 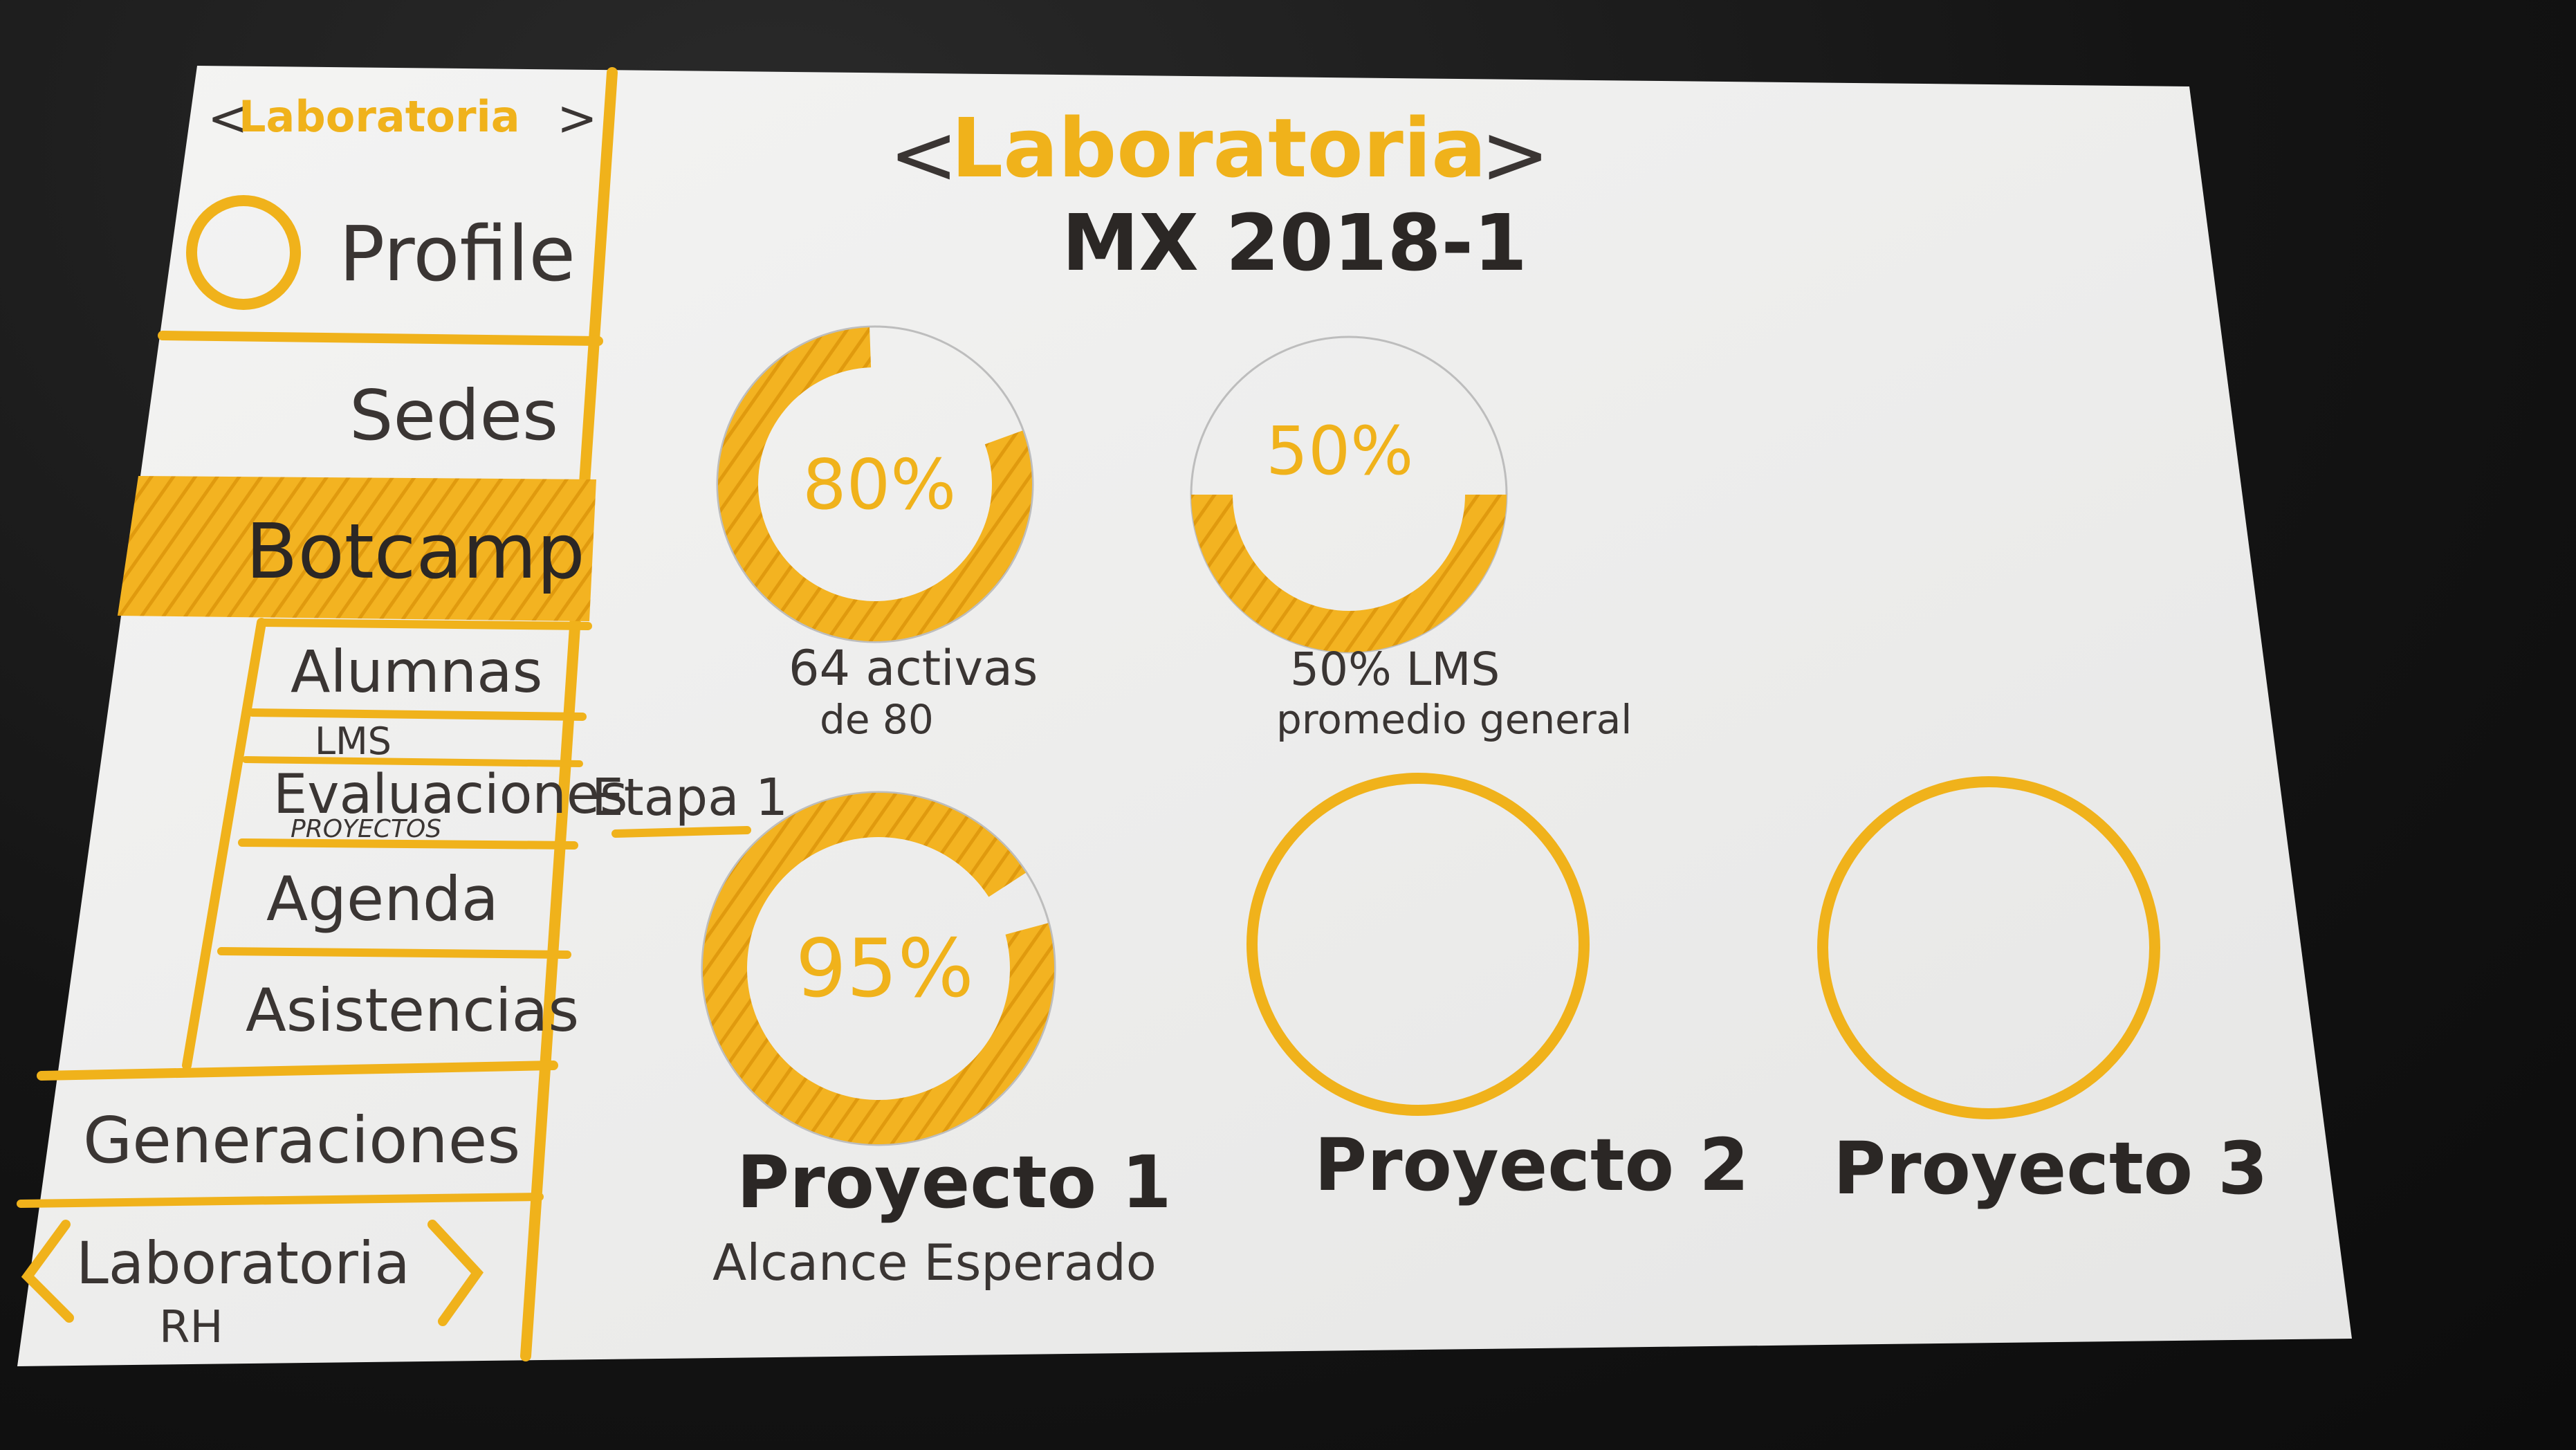 I want to click on footer-title: Laboratoria, so click(x=243, y=1263).